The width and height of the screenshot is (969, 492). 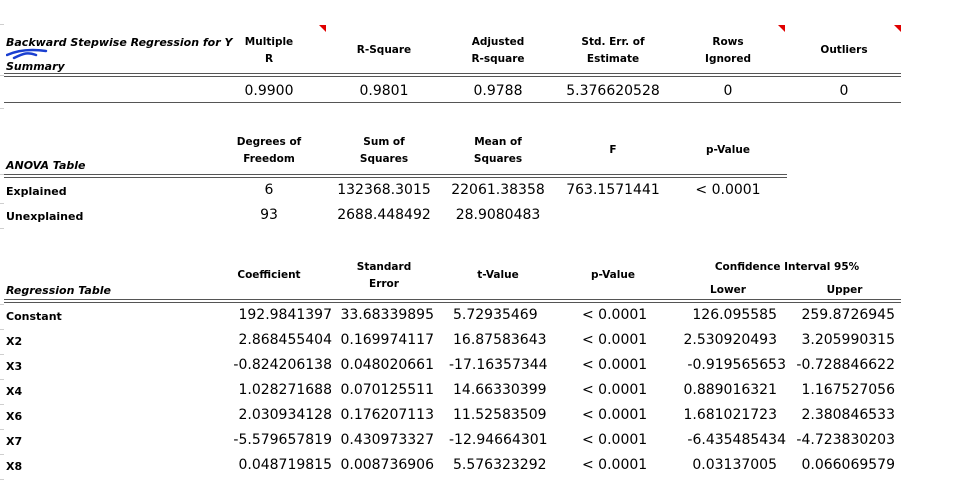 I want to click on coefficient: 2.868455404, so click(x=285, y=340).